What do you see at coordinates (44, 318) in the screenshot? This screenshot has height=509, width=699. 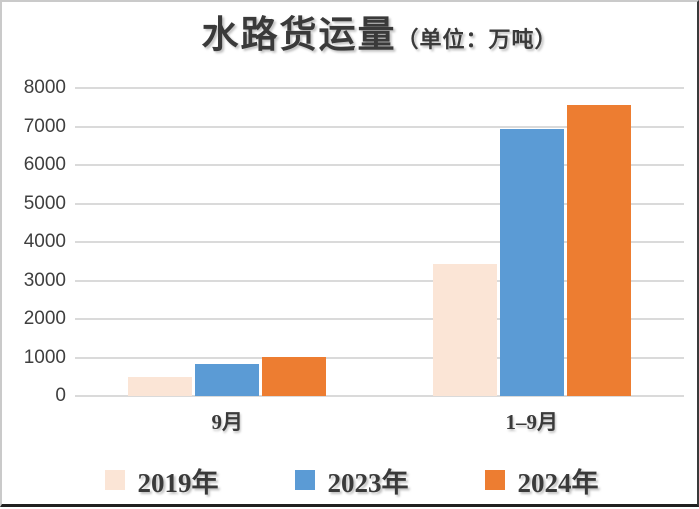 I see `y-axis-tick-label: 2000` at bounding box center [44, 318].